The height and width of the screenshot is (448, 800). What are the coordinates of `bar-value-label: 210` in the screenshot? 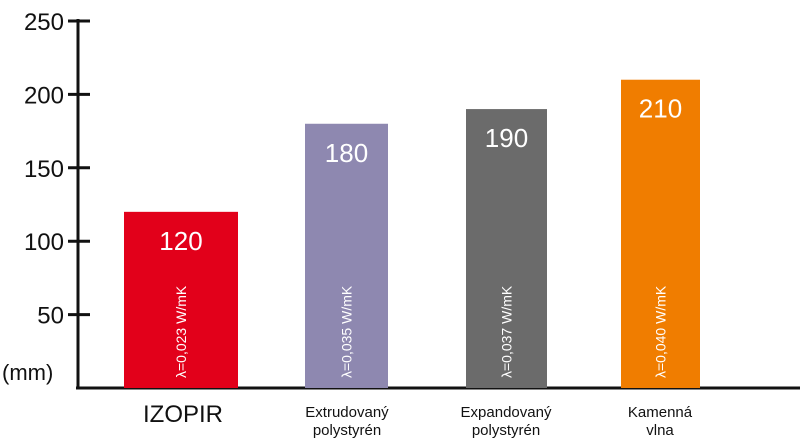 It's located at (660, 109).